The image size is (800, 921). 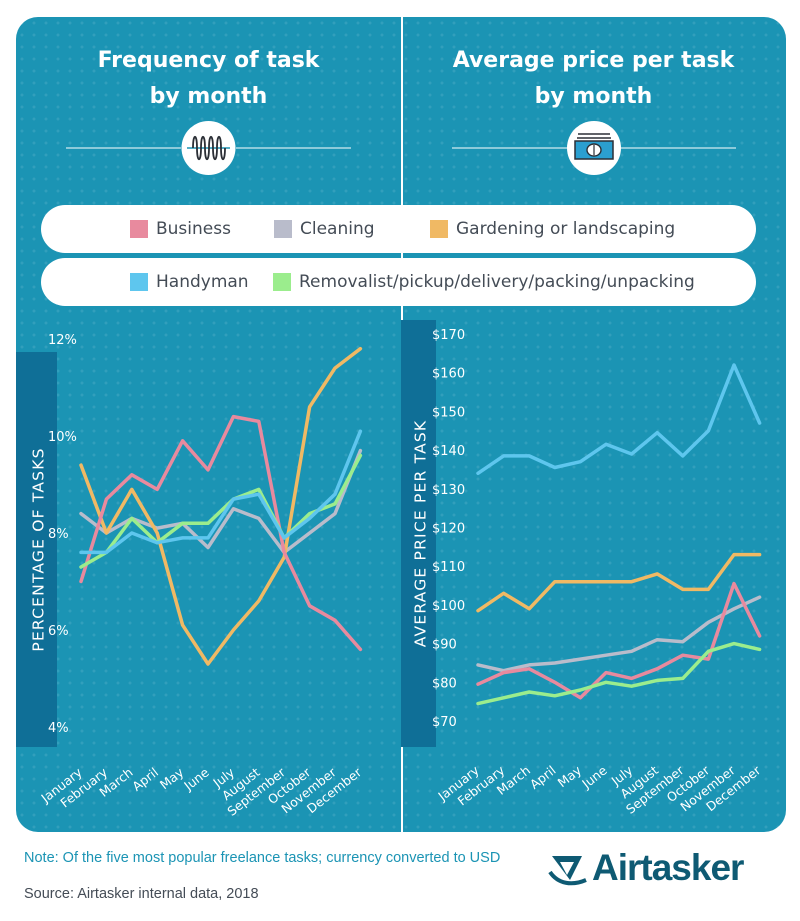 I want to click on frequency-ylabel: PERCENTAGE OF TASKS, so click(x=39, y=549).